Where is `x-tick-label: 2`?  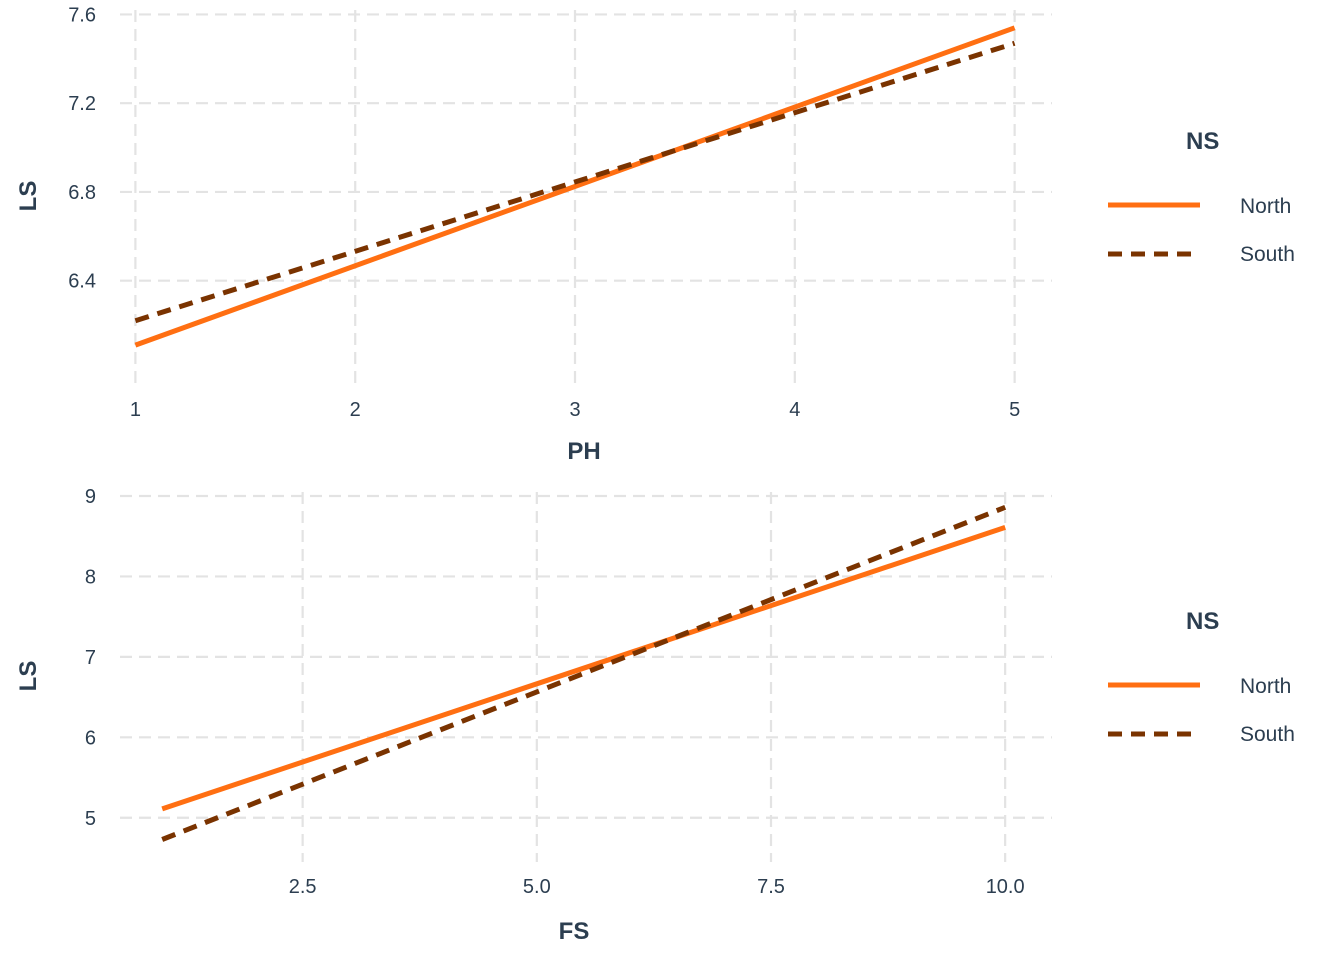
x-tick-label: 2 is located at coordinates (355, 410).